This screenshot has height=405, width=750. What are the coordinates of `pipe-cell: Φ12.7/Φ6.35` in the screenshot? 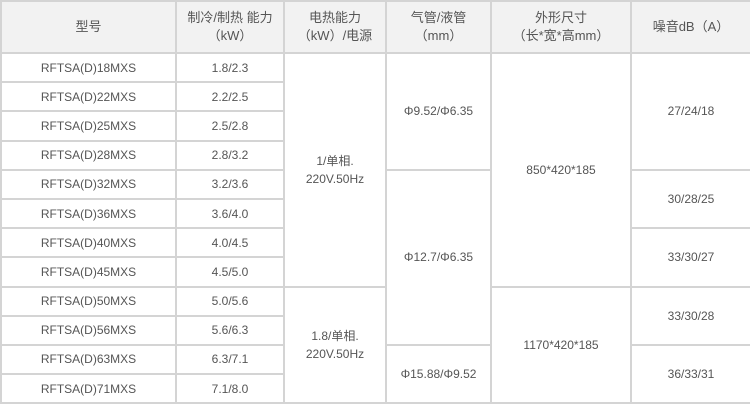 It's located at (438, 257).